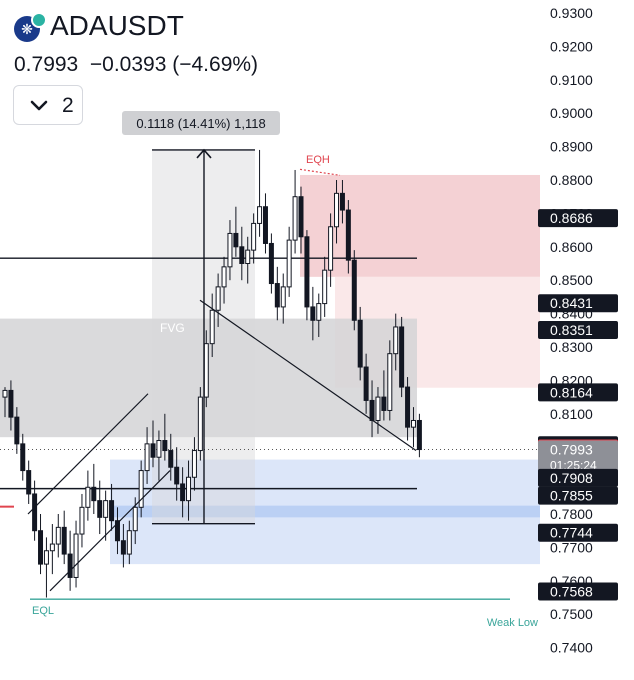 The image size is (634, 680). I want to click on eqh-label: EQH, so click(318, 160).